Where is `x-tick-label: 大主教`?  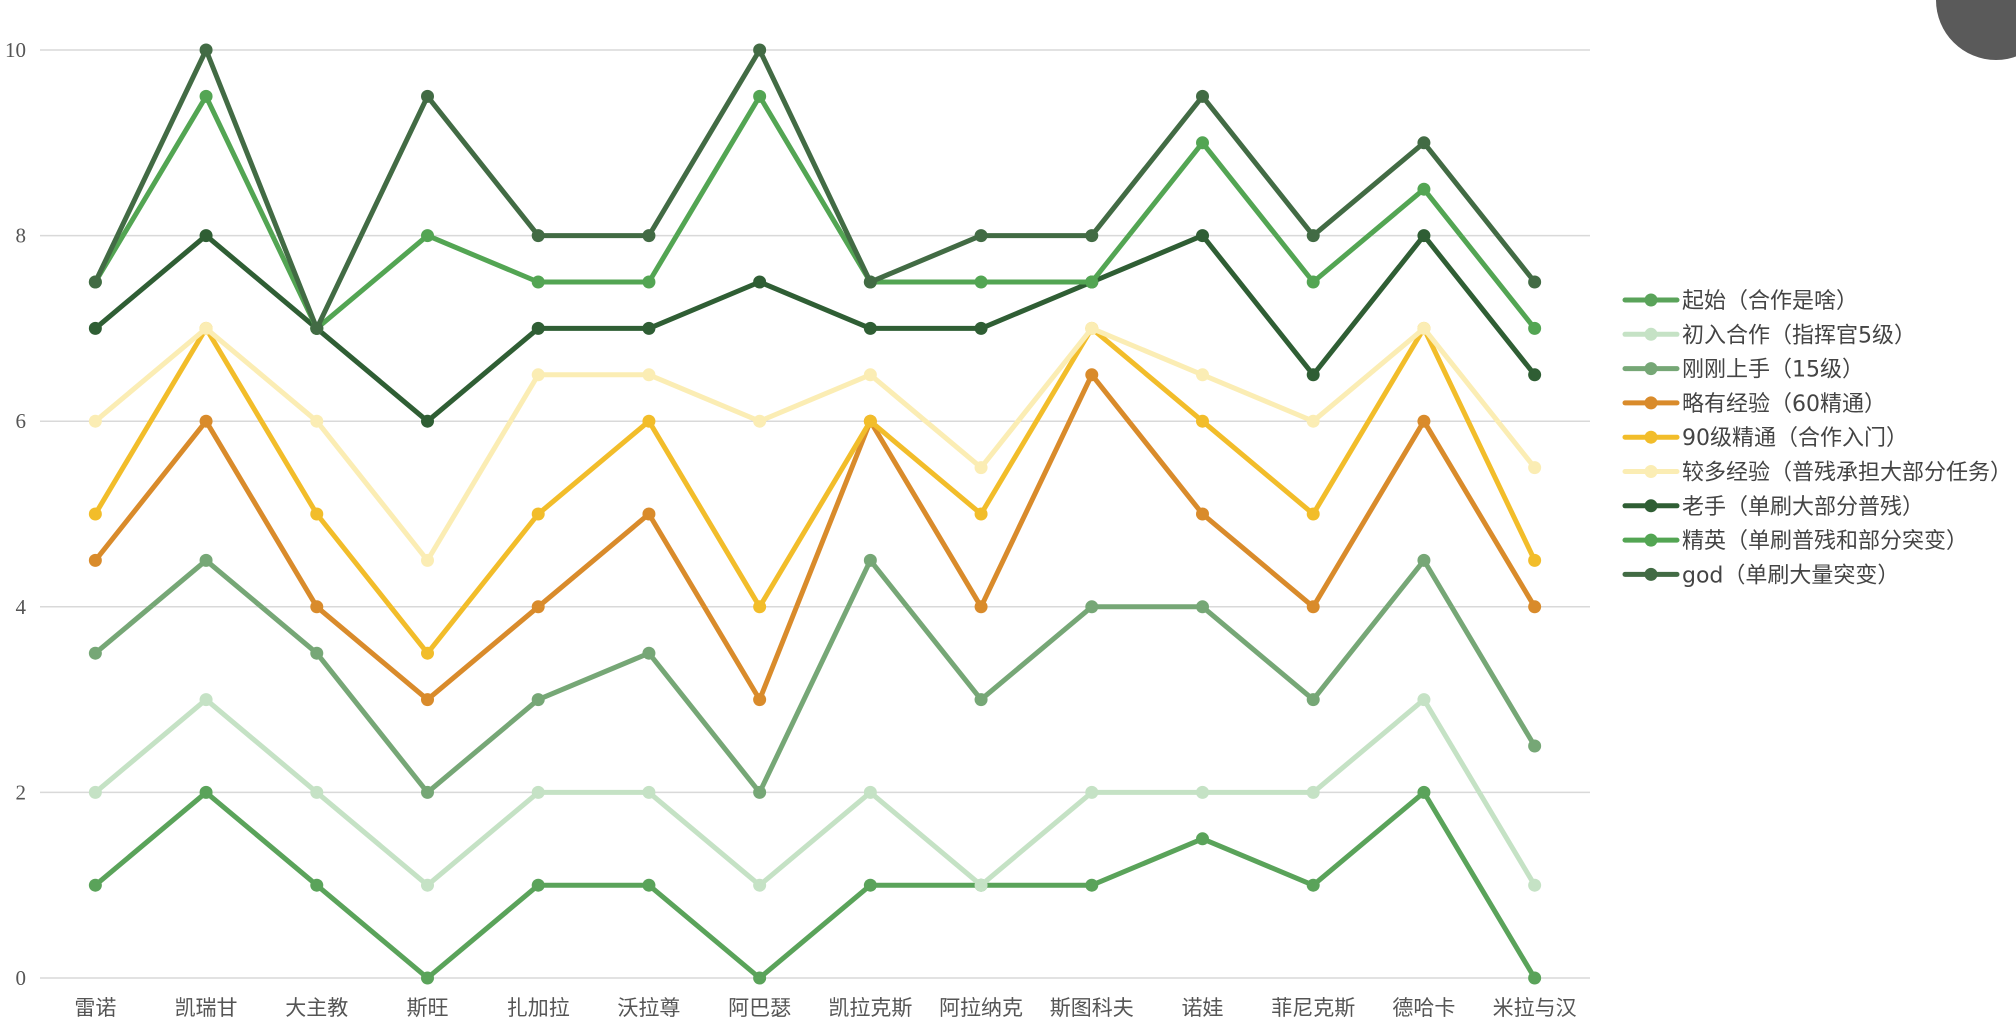
x-tick-label: 大主教 is located at coordinates (316, 1008).